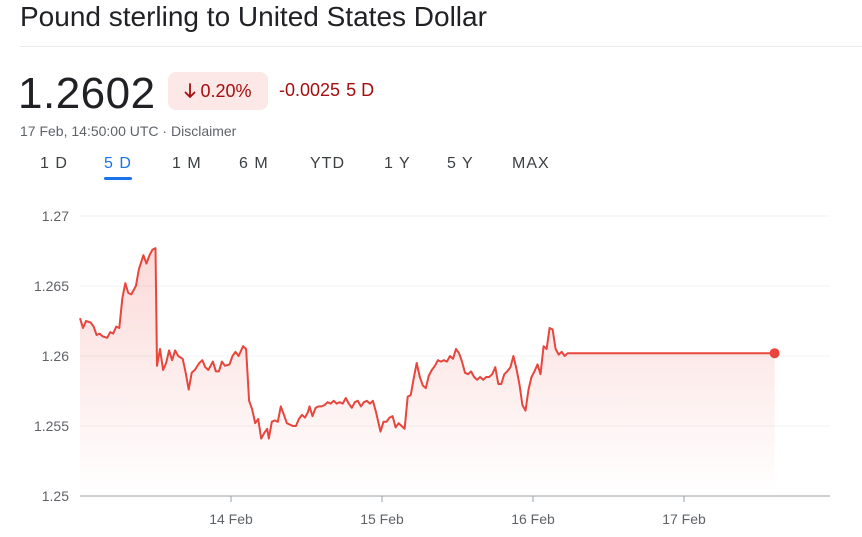 Image resolution: width=862 pixels, height=537 pixels. I want to click on percent-change-badge: 0.20%, so click(218, 91).